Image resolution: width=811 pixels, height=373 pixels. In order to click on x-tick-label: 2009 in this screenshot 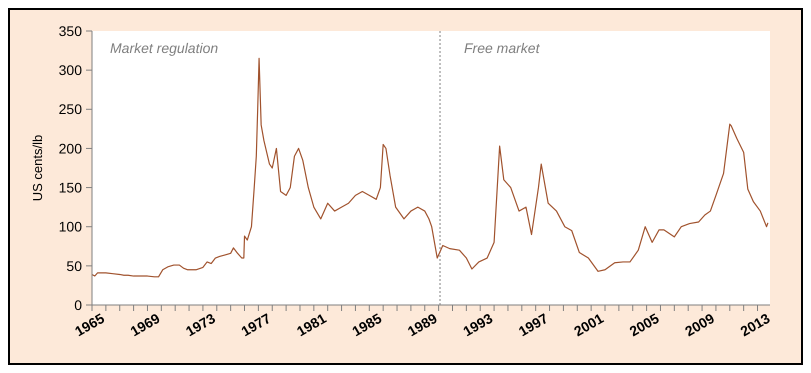, I will do `click(700, 325)`.